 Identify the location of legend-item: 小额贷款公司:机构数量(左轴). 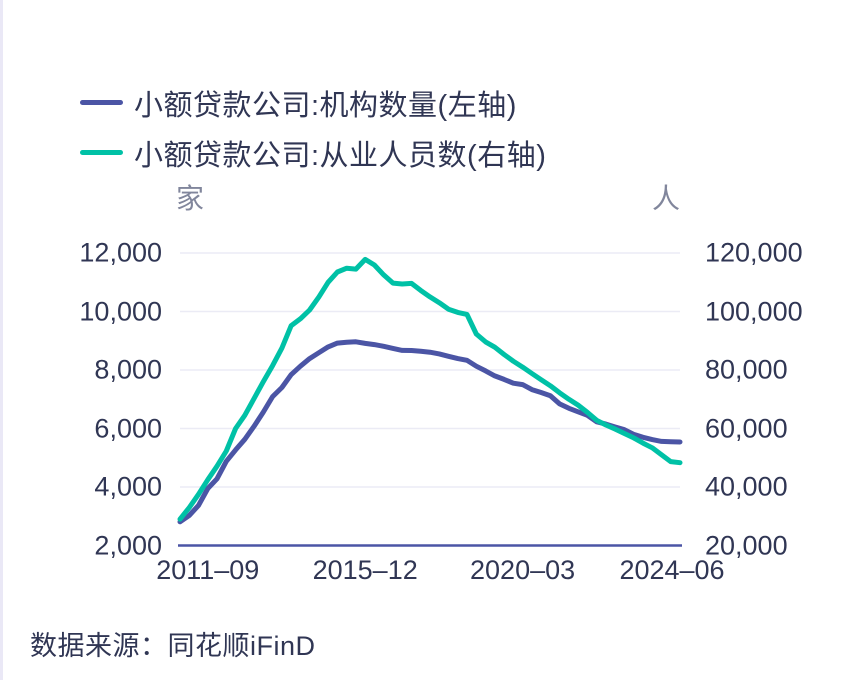
(313, 103).